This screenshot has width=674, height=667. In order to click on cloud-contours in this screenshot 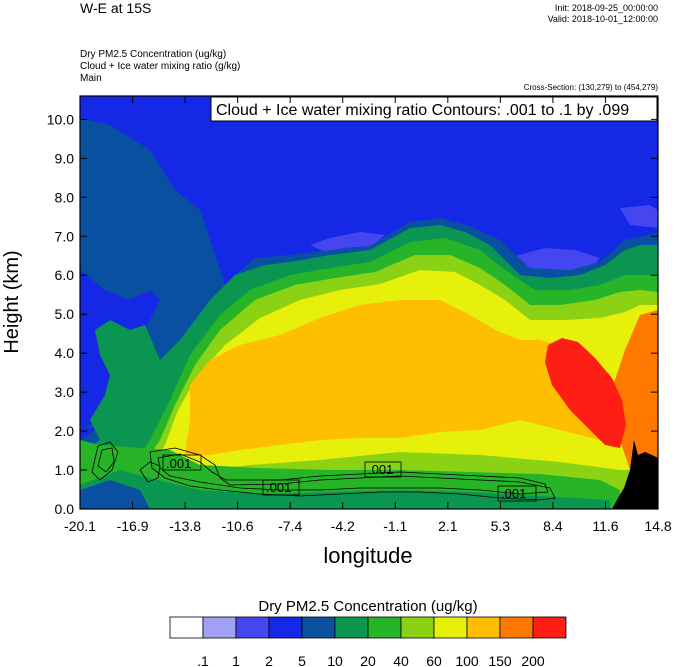, I will do `click(323, 471)`.